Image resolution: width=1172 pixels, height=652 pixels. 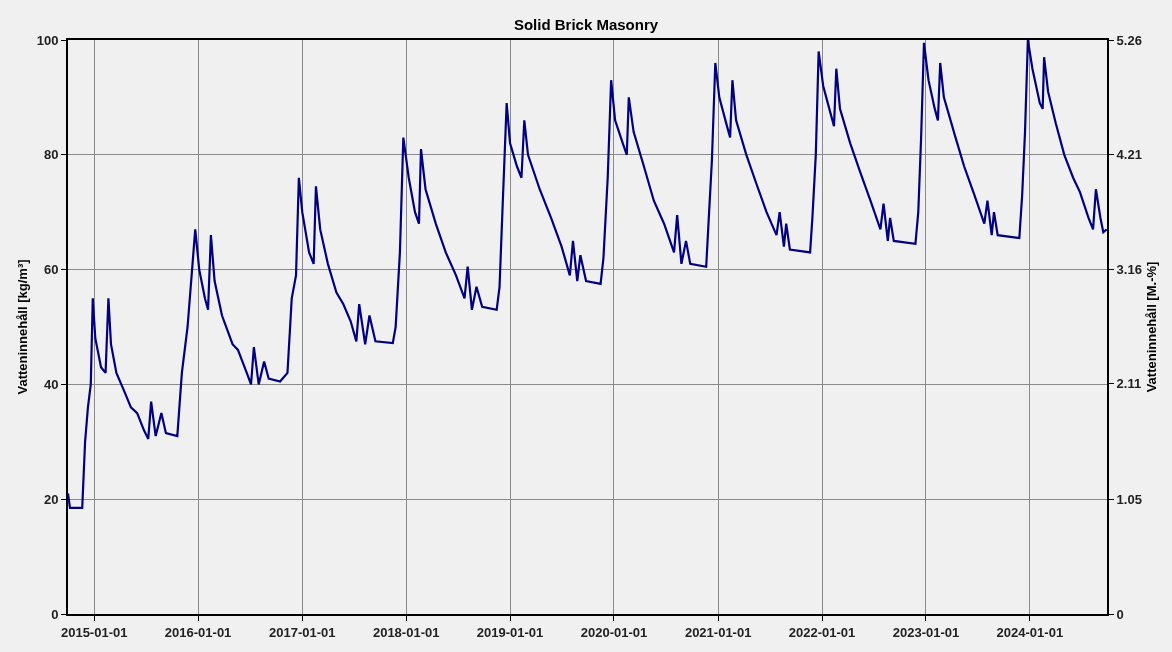 What do you see at coordinates (718, 632) in the screenshot?
I see `x-tick-label: 2021-01-01` at bounding box center [718, 632].